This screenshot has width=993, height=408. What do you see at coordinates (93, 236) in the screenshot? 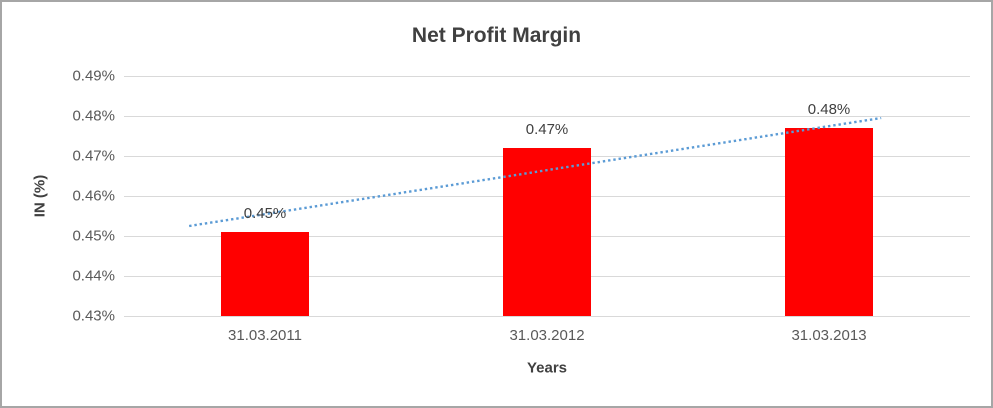
I see `y-tick-label: 0.45%` at bounding box center [93, 236].